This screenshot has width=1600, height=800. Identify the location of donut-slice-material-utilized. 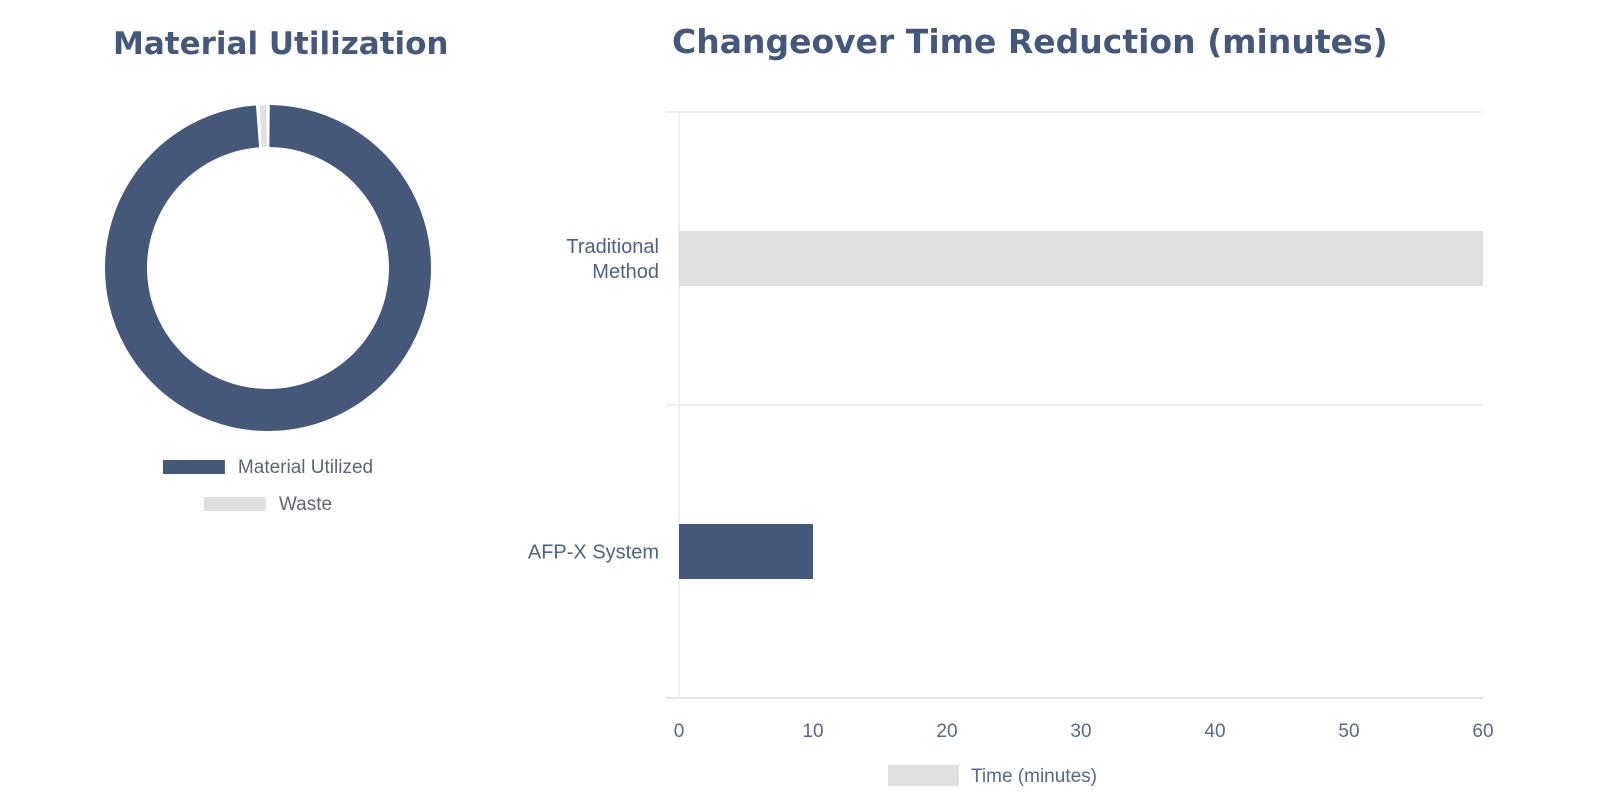
(268, 268).